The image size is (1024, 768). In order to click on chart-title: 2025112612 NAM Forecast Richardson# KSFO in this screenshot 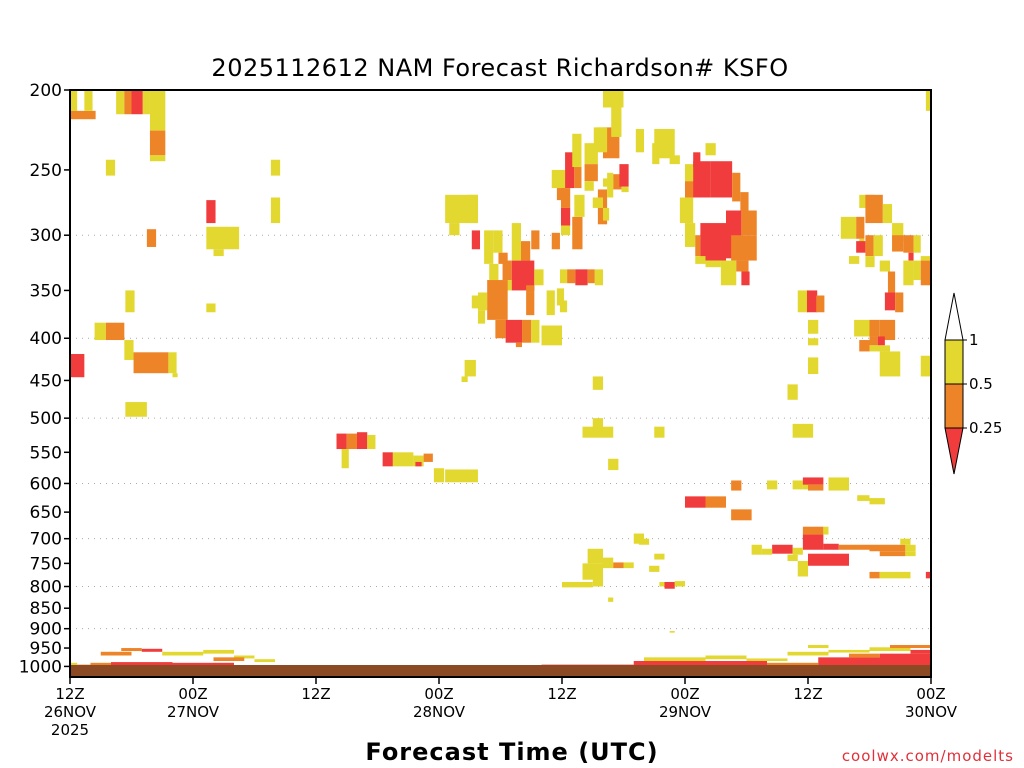, I will do `click(499, 68)`.